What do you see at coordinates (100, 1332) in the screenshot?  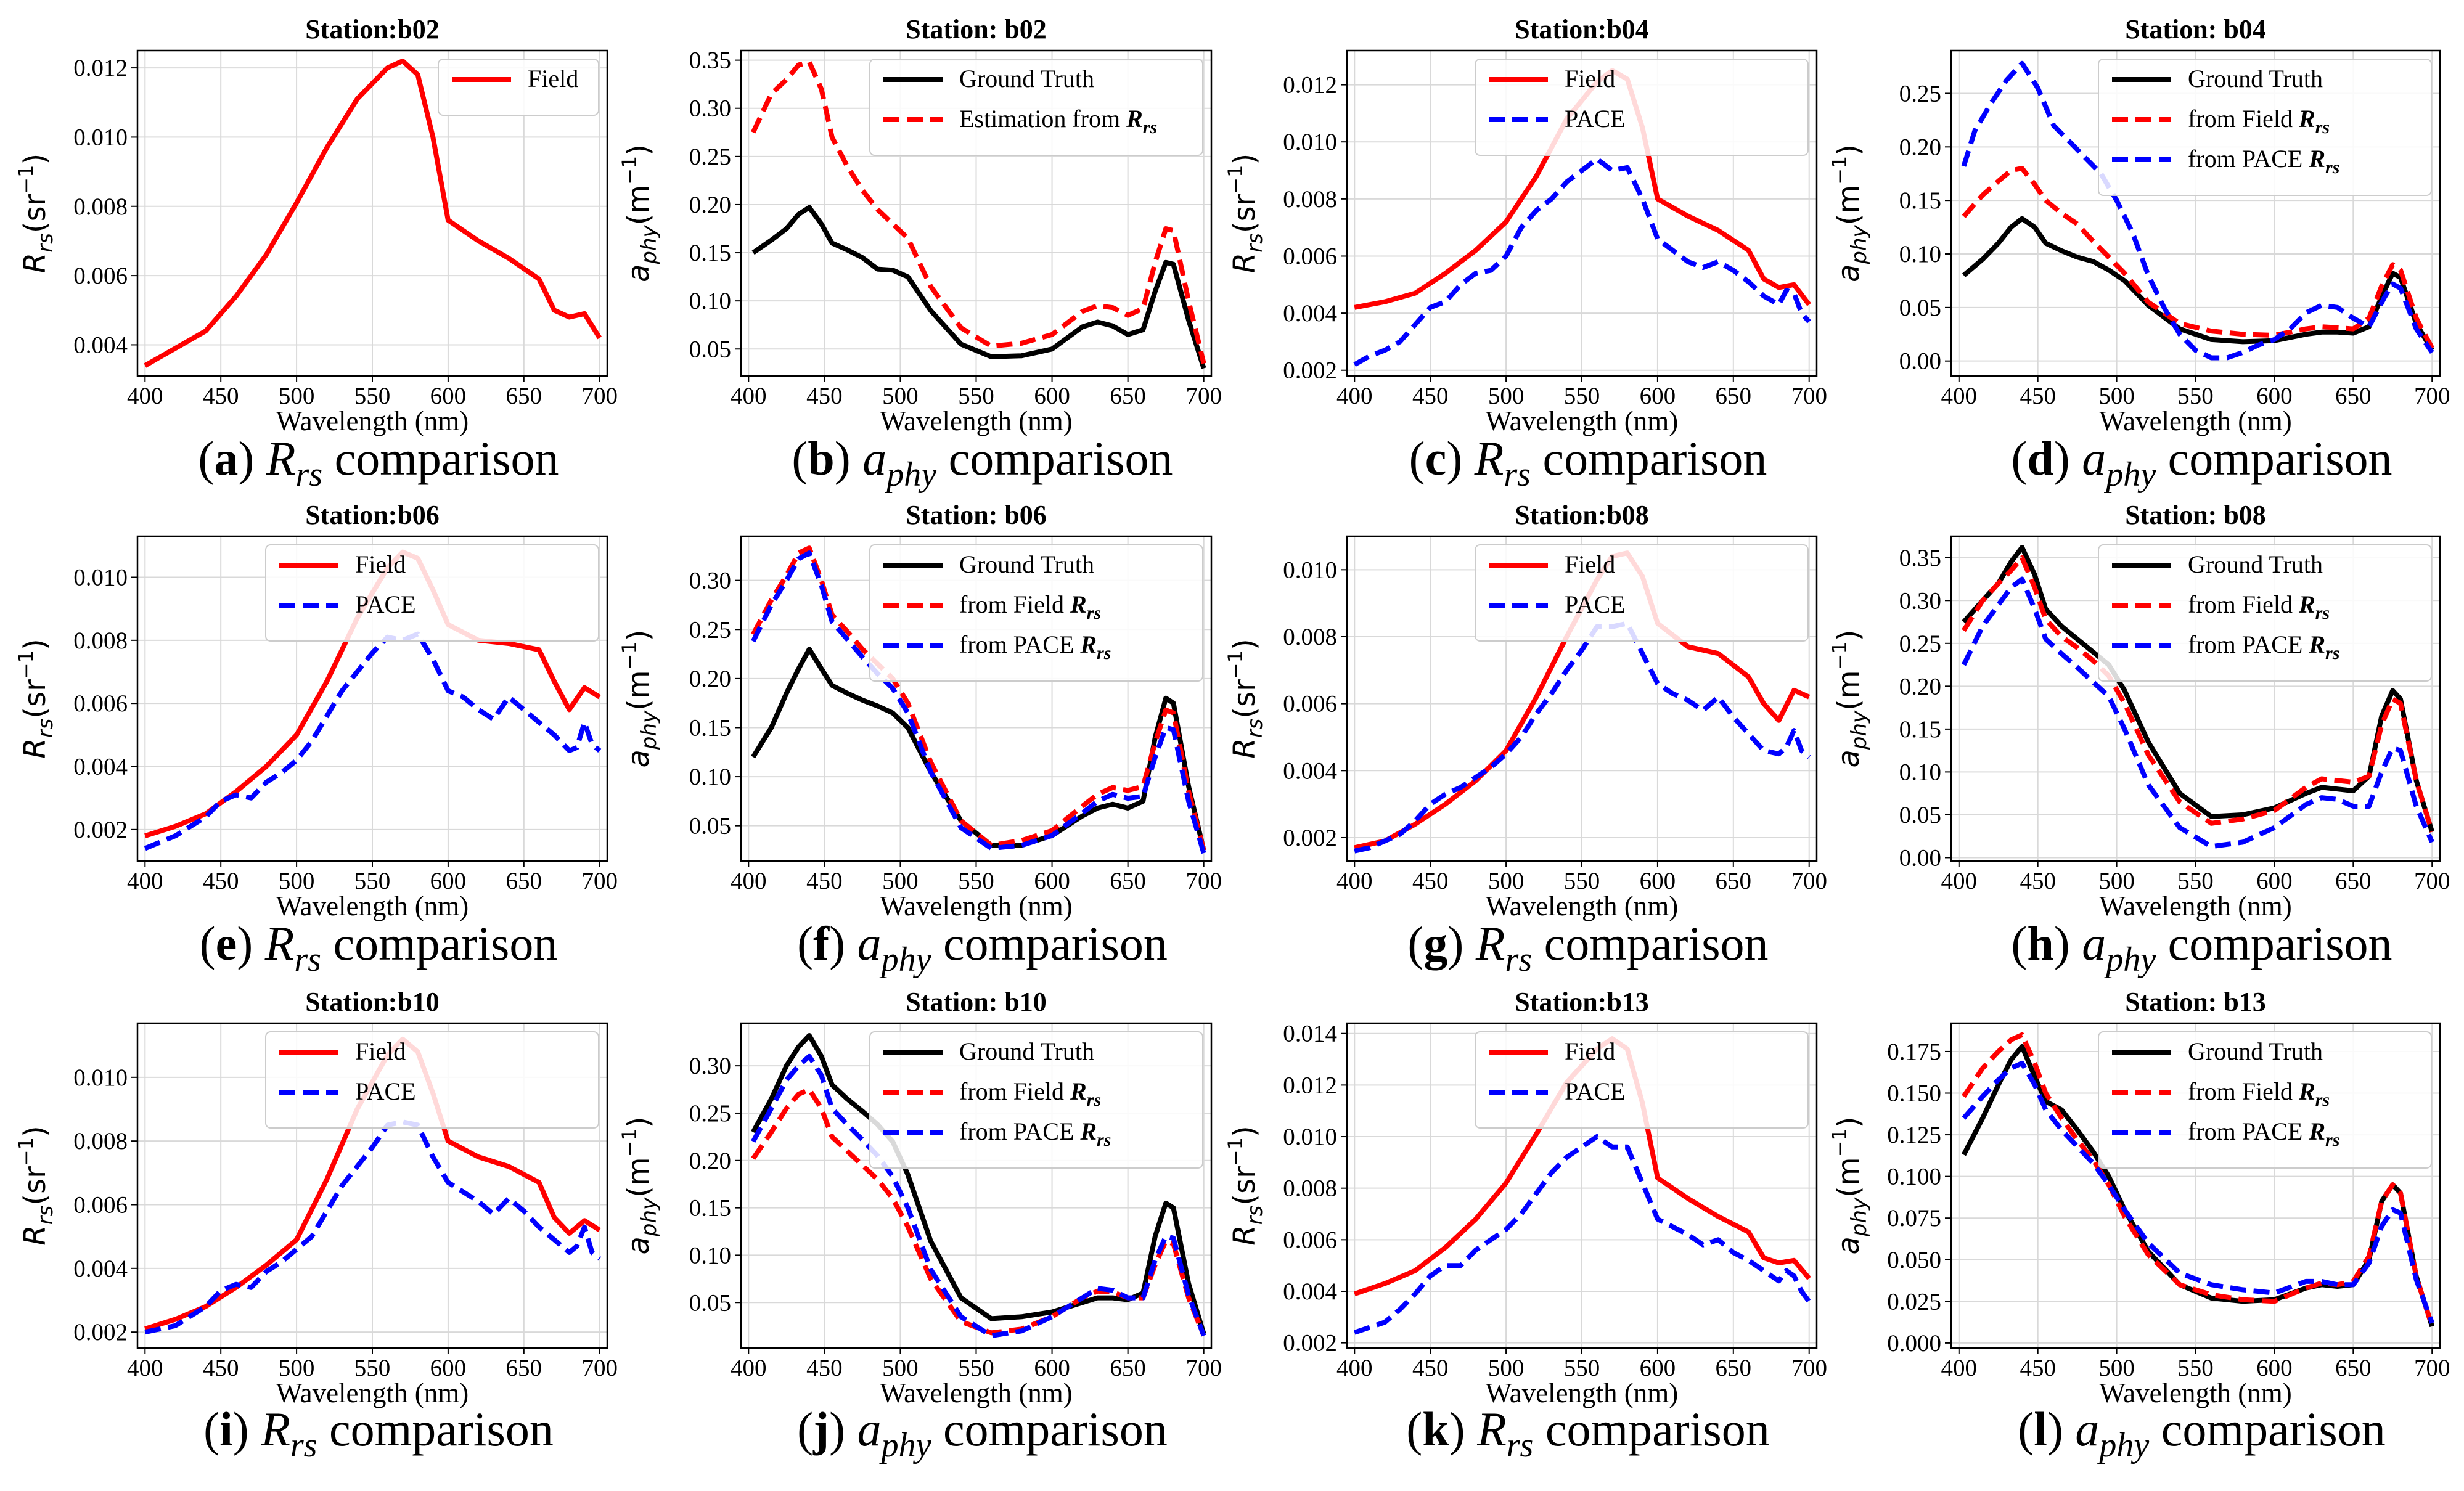 I see `y-tick-label: 0.002` at bounding box center [100, 1332].